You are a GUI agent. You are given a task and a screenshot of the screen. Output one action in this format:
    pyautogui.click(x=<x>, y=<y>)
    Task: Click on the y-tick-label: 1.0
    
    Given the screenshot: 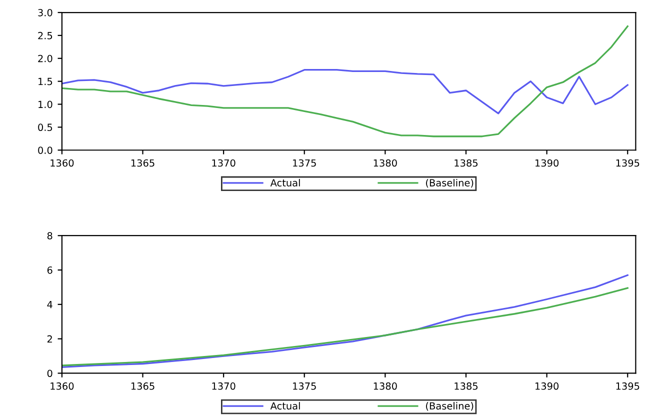 What is the action you would take?
    pyautogui.click(x=45, y=104)
    